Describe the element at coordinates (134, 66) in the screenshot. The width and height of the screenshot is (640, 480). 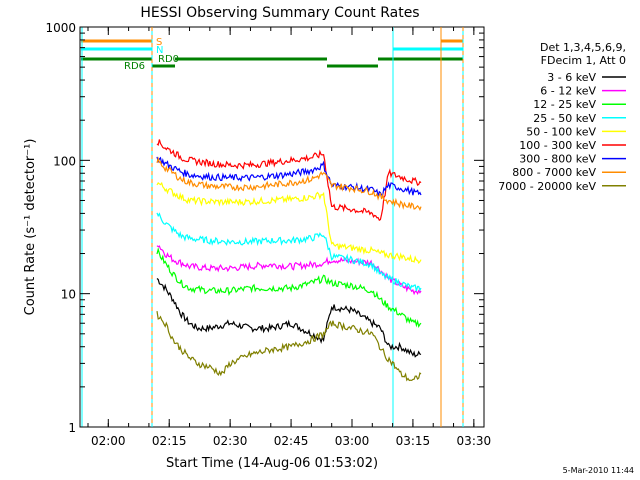
I see `flag-label-rd6: RD6` at that location.